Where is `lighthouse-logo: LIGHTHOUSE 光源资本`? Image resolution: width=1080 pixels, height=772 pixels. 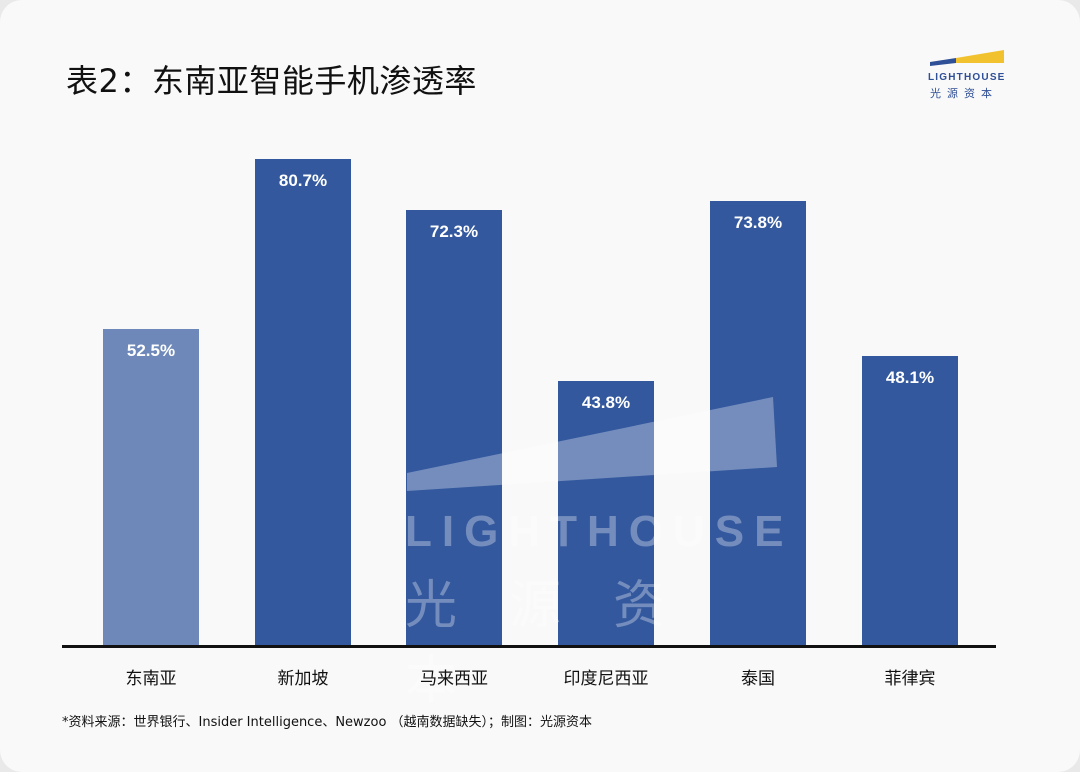
lighthouse-logo: LIGHTHOUSE 光源资本 is located at coordinates (968, 76).